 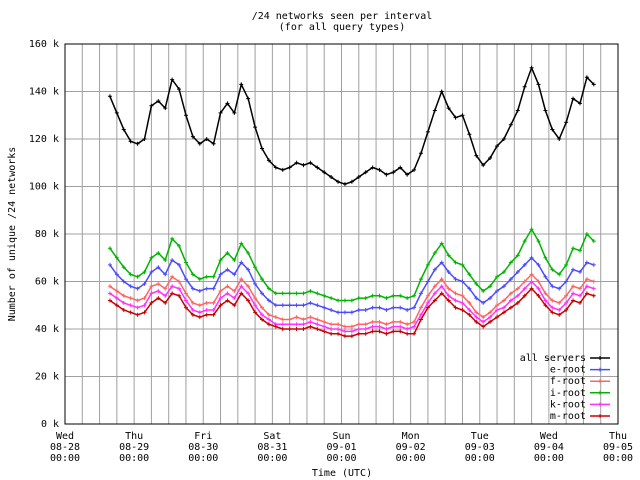 What do you see at coordinates (600, 369) in the screenshot?
I see `legend-marker` at bounding box center [600, 369].